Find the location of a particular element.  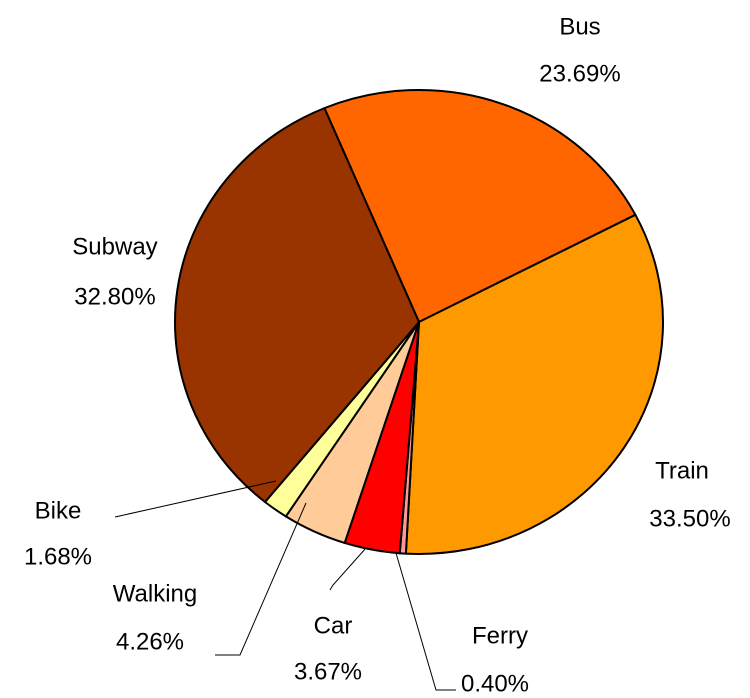

slice-value-label: 1.68% is located at coordinates (58, 556).